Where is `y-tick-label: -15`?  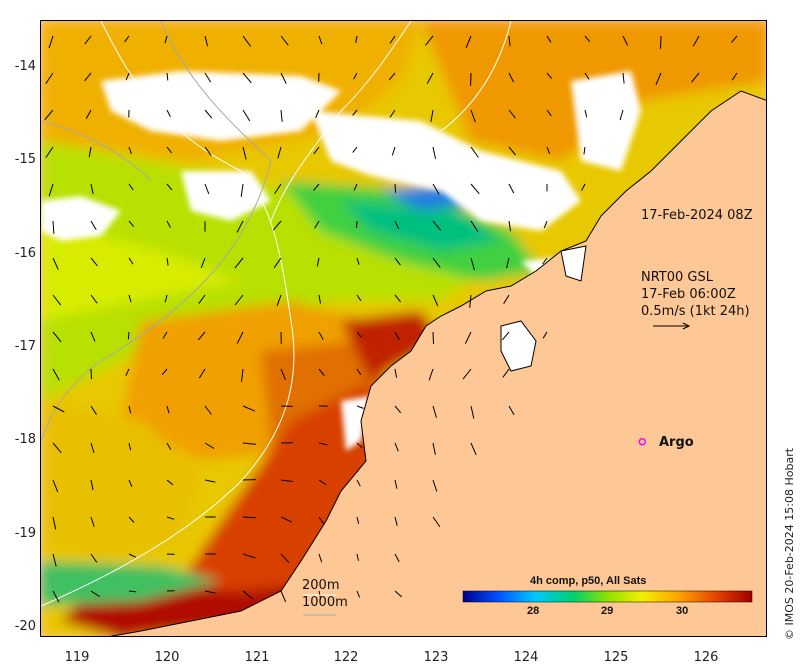
y-tick-label: -15 is located at coordinates (25, 159).